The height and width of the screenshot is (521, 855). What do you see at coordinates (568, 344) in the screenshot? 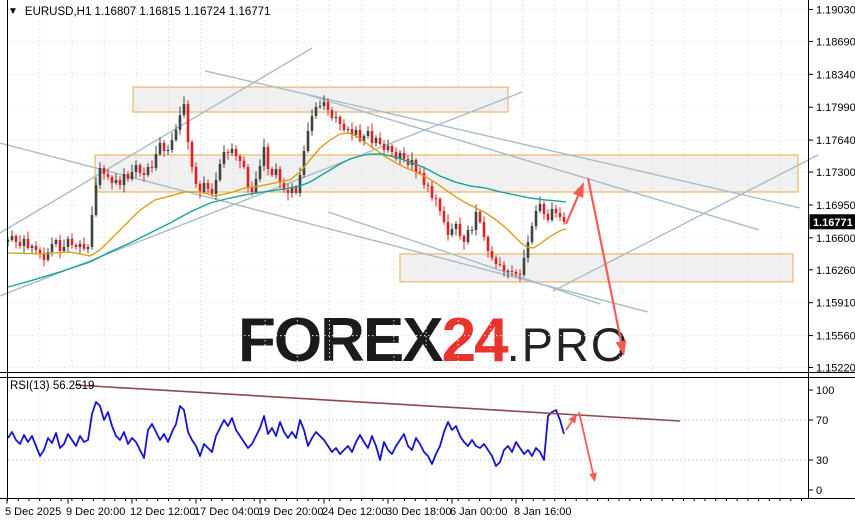
I see `watermark-pro: .PRO` at bounding box center [568, 344].